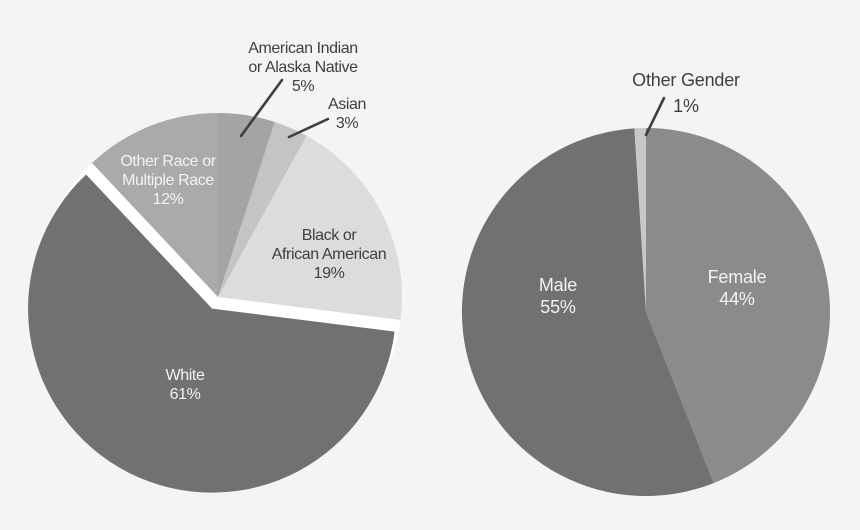 Image resolution: width=860 pixels, height=530 pixels. I want to click on slice-other-race-or-multiple-race, so click(155, 205).